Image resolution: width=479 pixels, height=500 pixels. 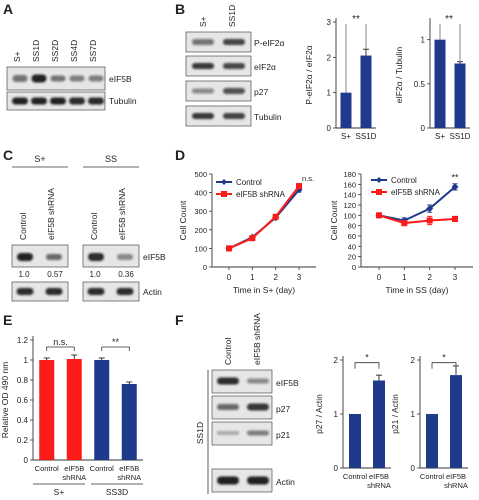 What do you see at coordinates (94, 226) in the screenshot?
I see `lane-label: Control` at bounding box center [94, 226].